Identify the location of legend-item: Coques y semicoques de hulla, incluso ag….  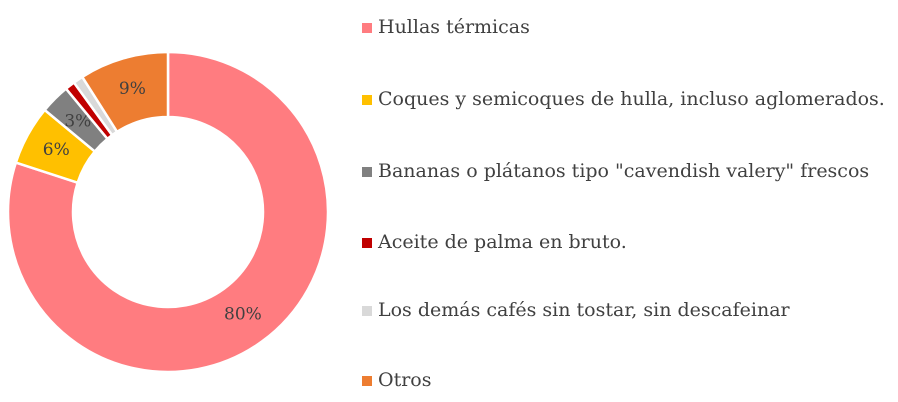
(623, 99).